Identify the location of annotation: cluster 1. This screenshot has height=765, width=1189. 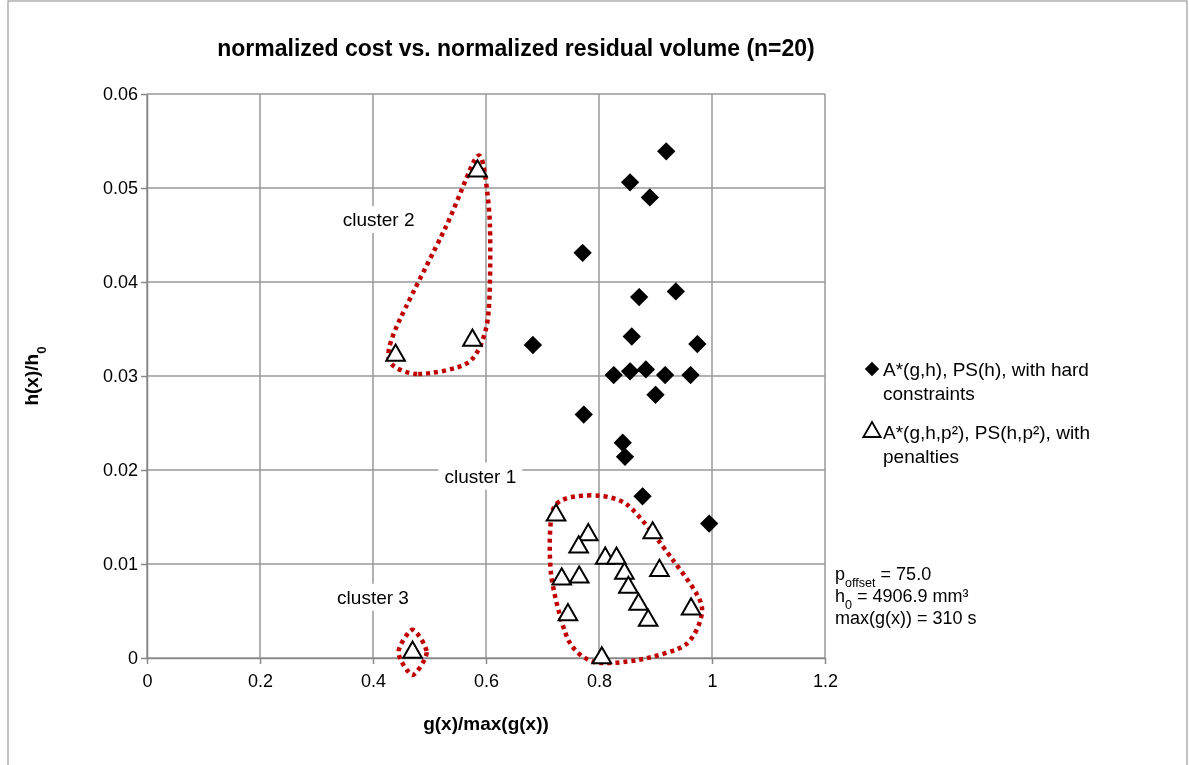
(480, 476).